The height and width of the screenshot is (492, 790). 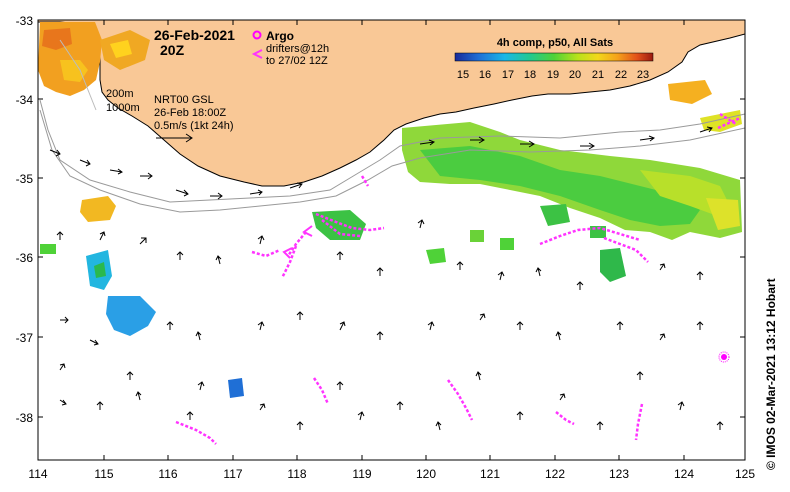 I want to click on lon-tick-label: 122, so click(x=555, y=474).